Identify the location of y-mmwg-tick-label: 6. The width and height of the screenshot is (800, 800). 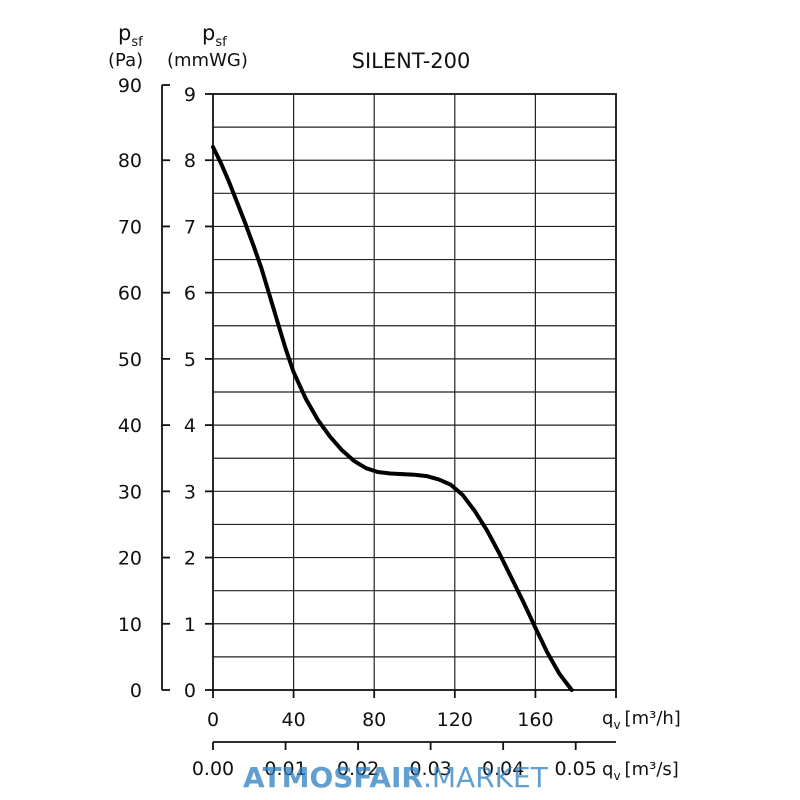
(190, 294).